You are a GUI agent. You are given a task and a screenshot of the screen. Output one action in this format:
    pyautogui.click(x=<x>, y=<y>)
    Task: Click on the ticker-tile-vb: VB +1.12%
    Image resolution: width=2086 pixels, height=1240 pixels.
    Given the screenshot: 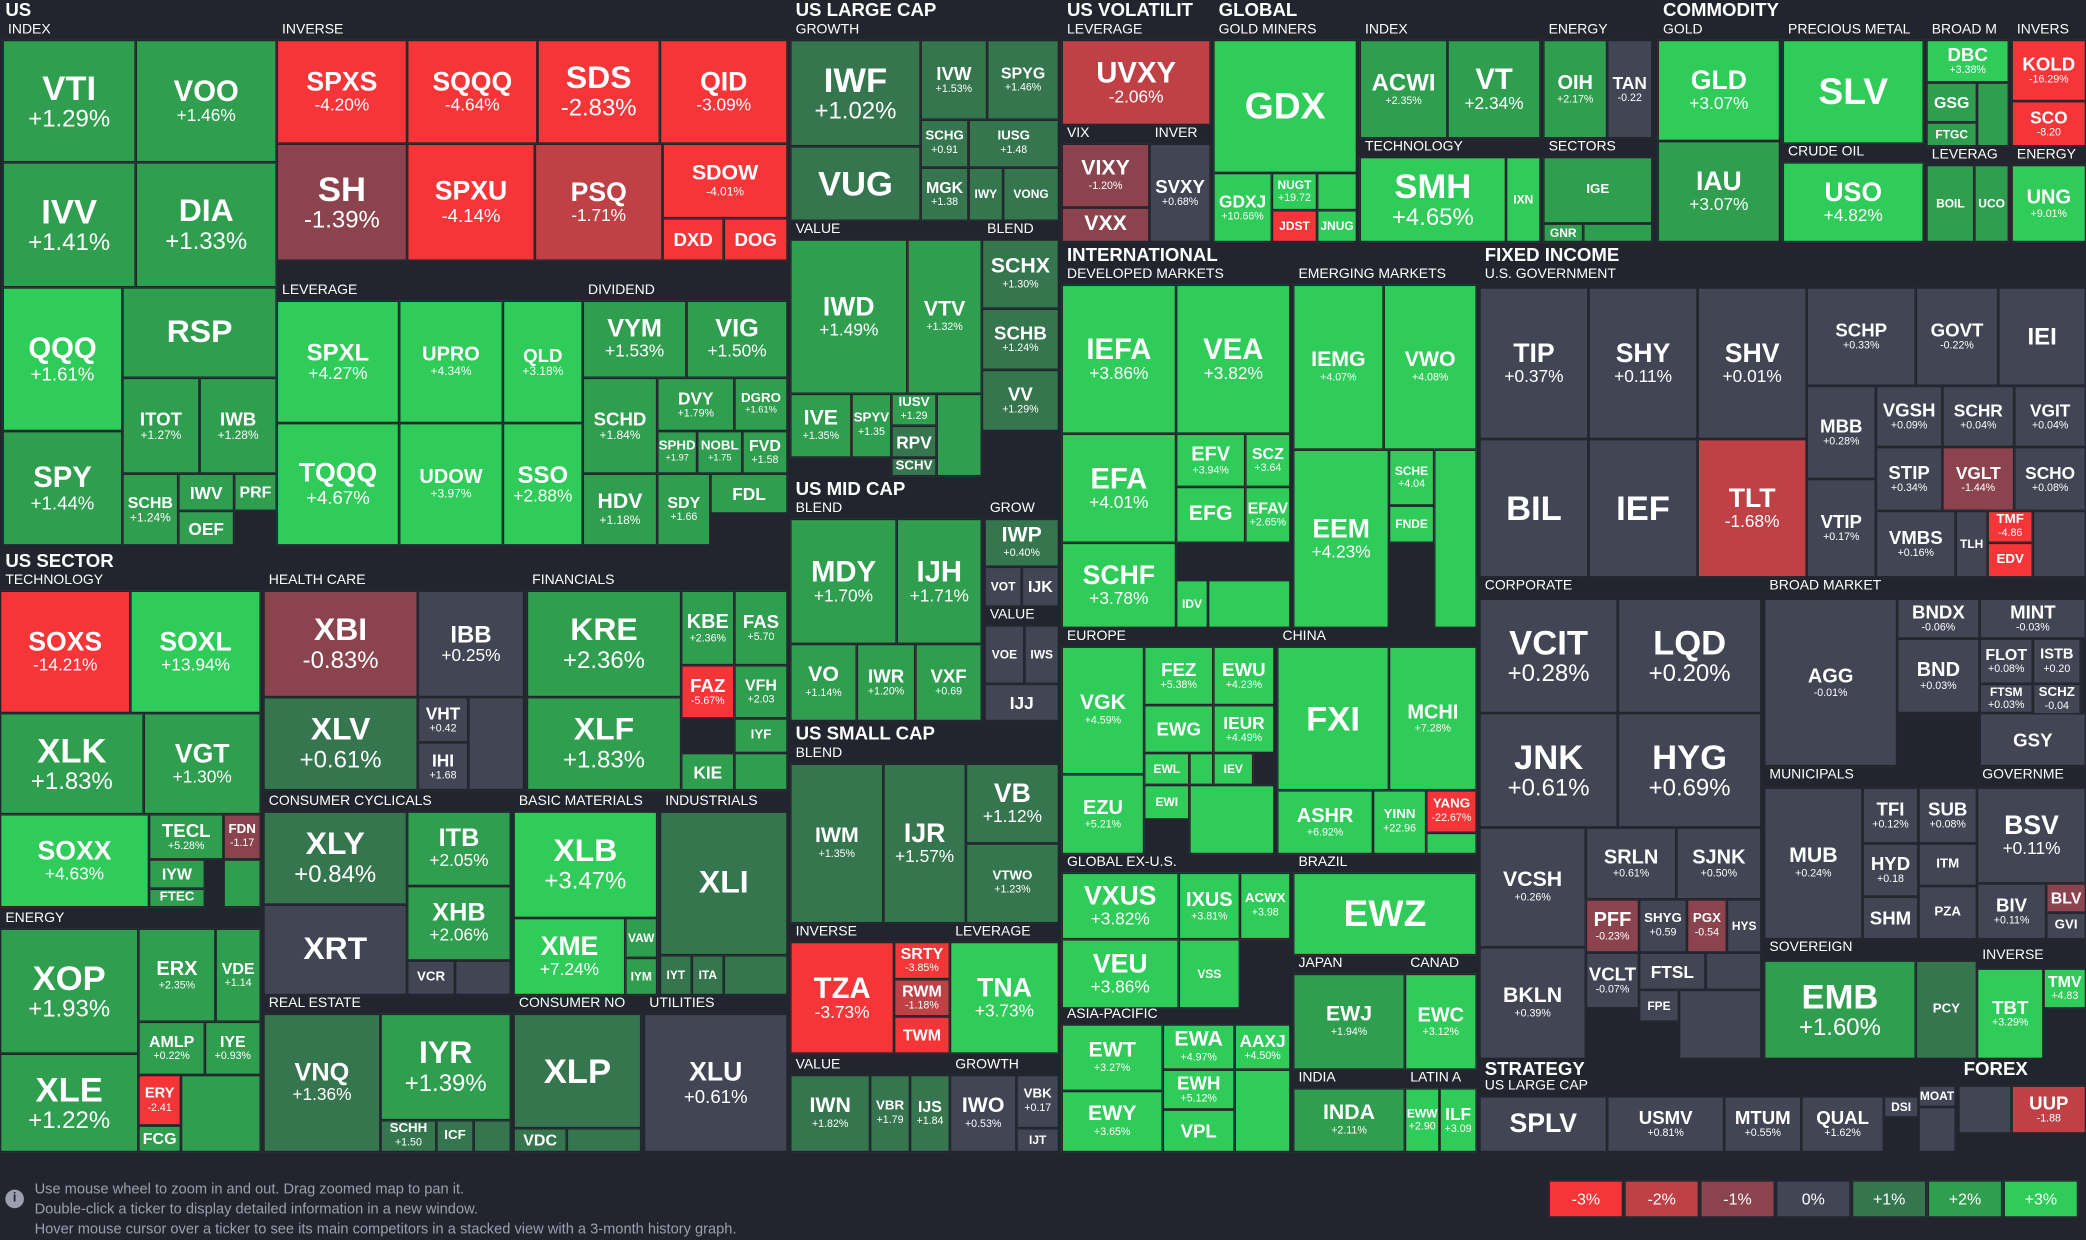 What is the action you would take?
    pyautogui.click(x=1012, y=803)
    